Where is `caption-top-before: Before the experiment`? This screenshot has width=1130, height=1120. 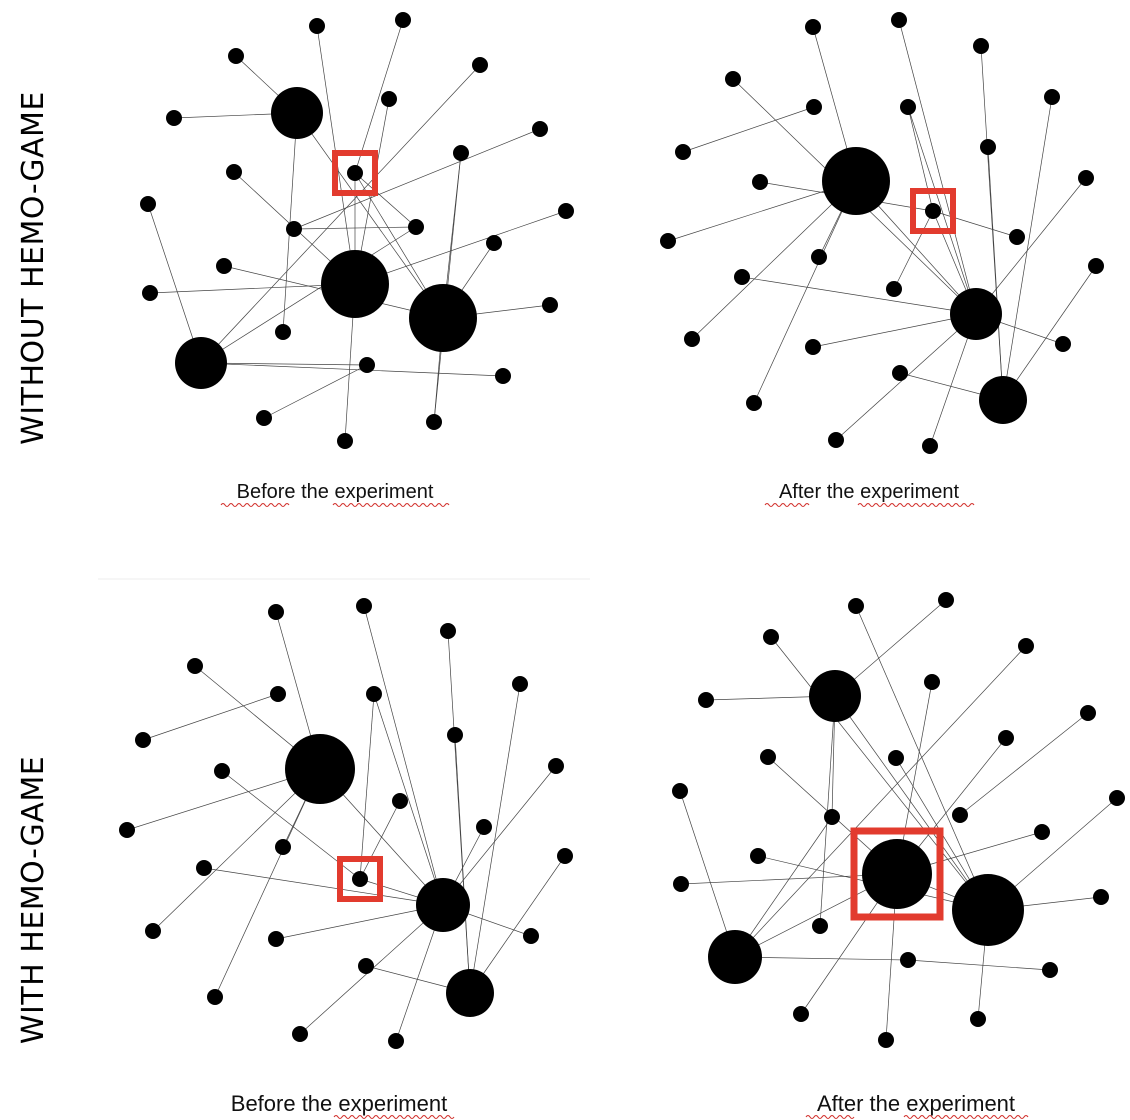 caption-top-before: Before the experiment is located at coordinates (335, 492).